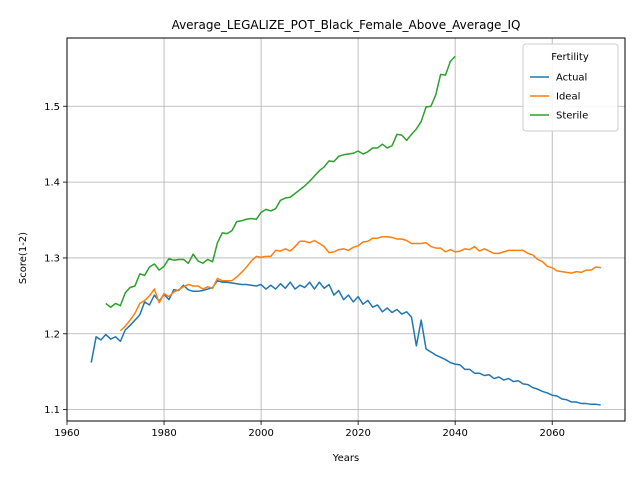  I want to click on y-tick-label: 1.4, so click(52, 183).